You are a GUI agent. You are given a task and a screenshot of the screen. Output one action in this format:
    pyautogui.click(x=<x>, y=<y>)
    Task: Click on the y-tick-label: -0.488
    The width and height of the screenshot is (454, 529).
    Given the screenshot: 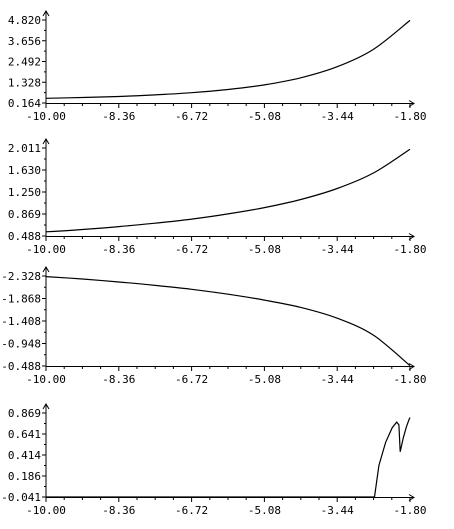 What is the action you would take?
    pyautogui.click(x=21, y=366)
    